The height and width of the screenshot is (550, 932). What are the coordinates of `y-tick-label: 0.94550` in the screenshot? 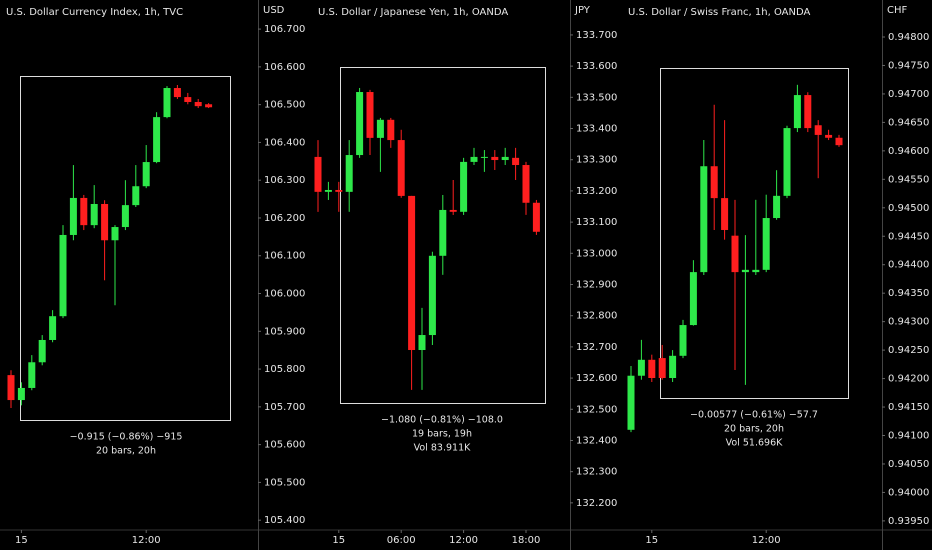 It's located at (908, 179).